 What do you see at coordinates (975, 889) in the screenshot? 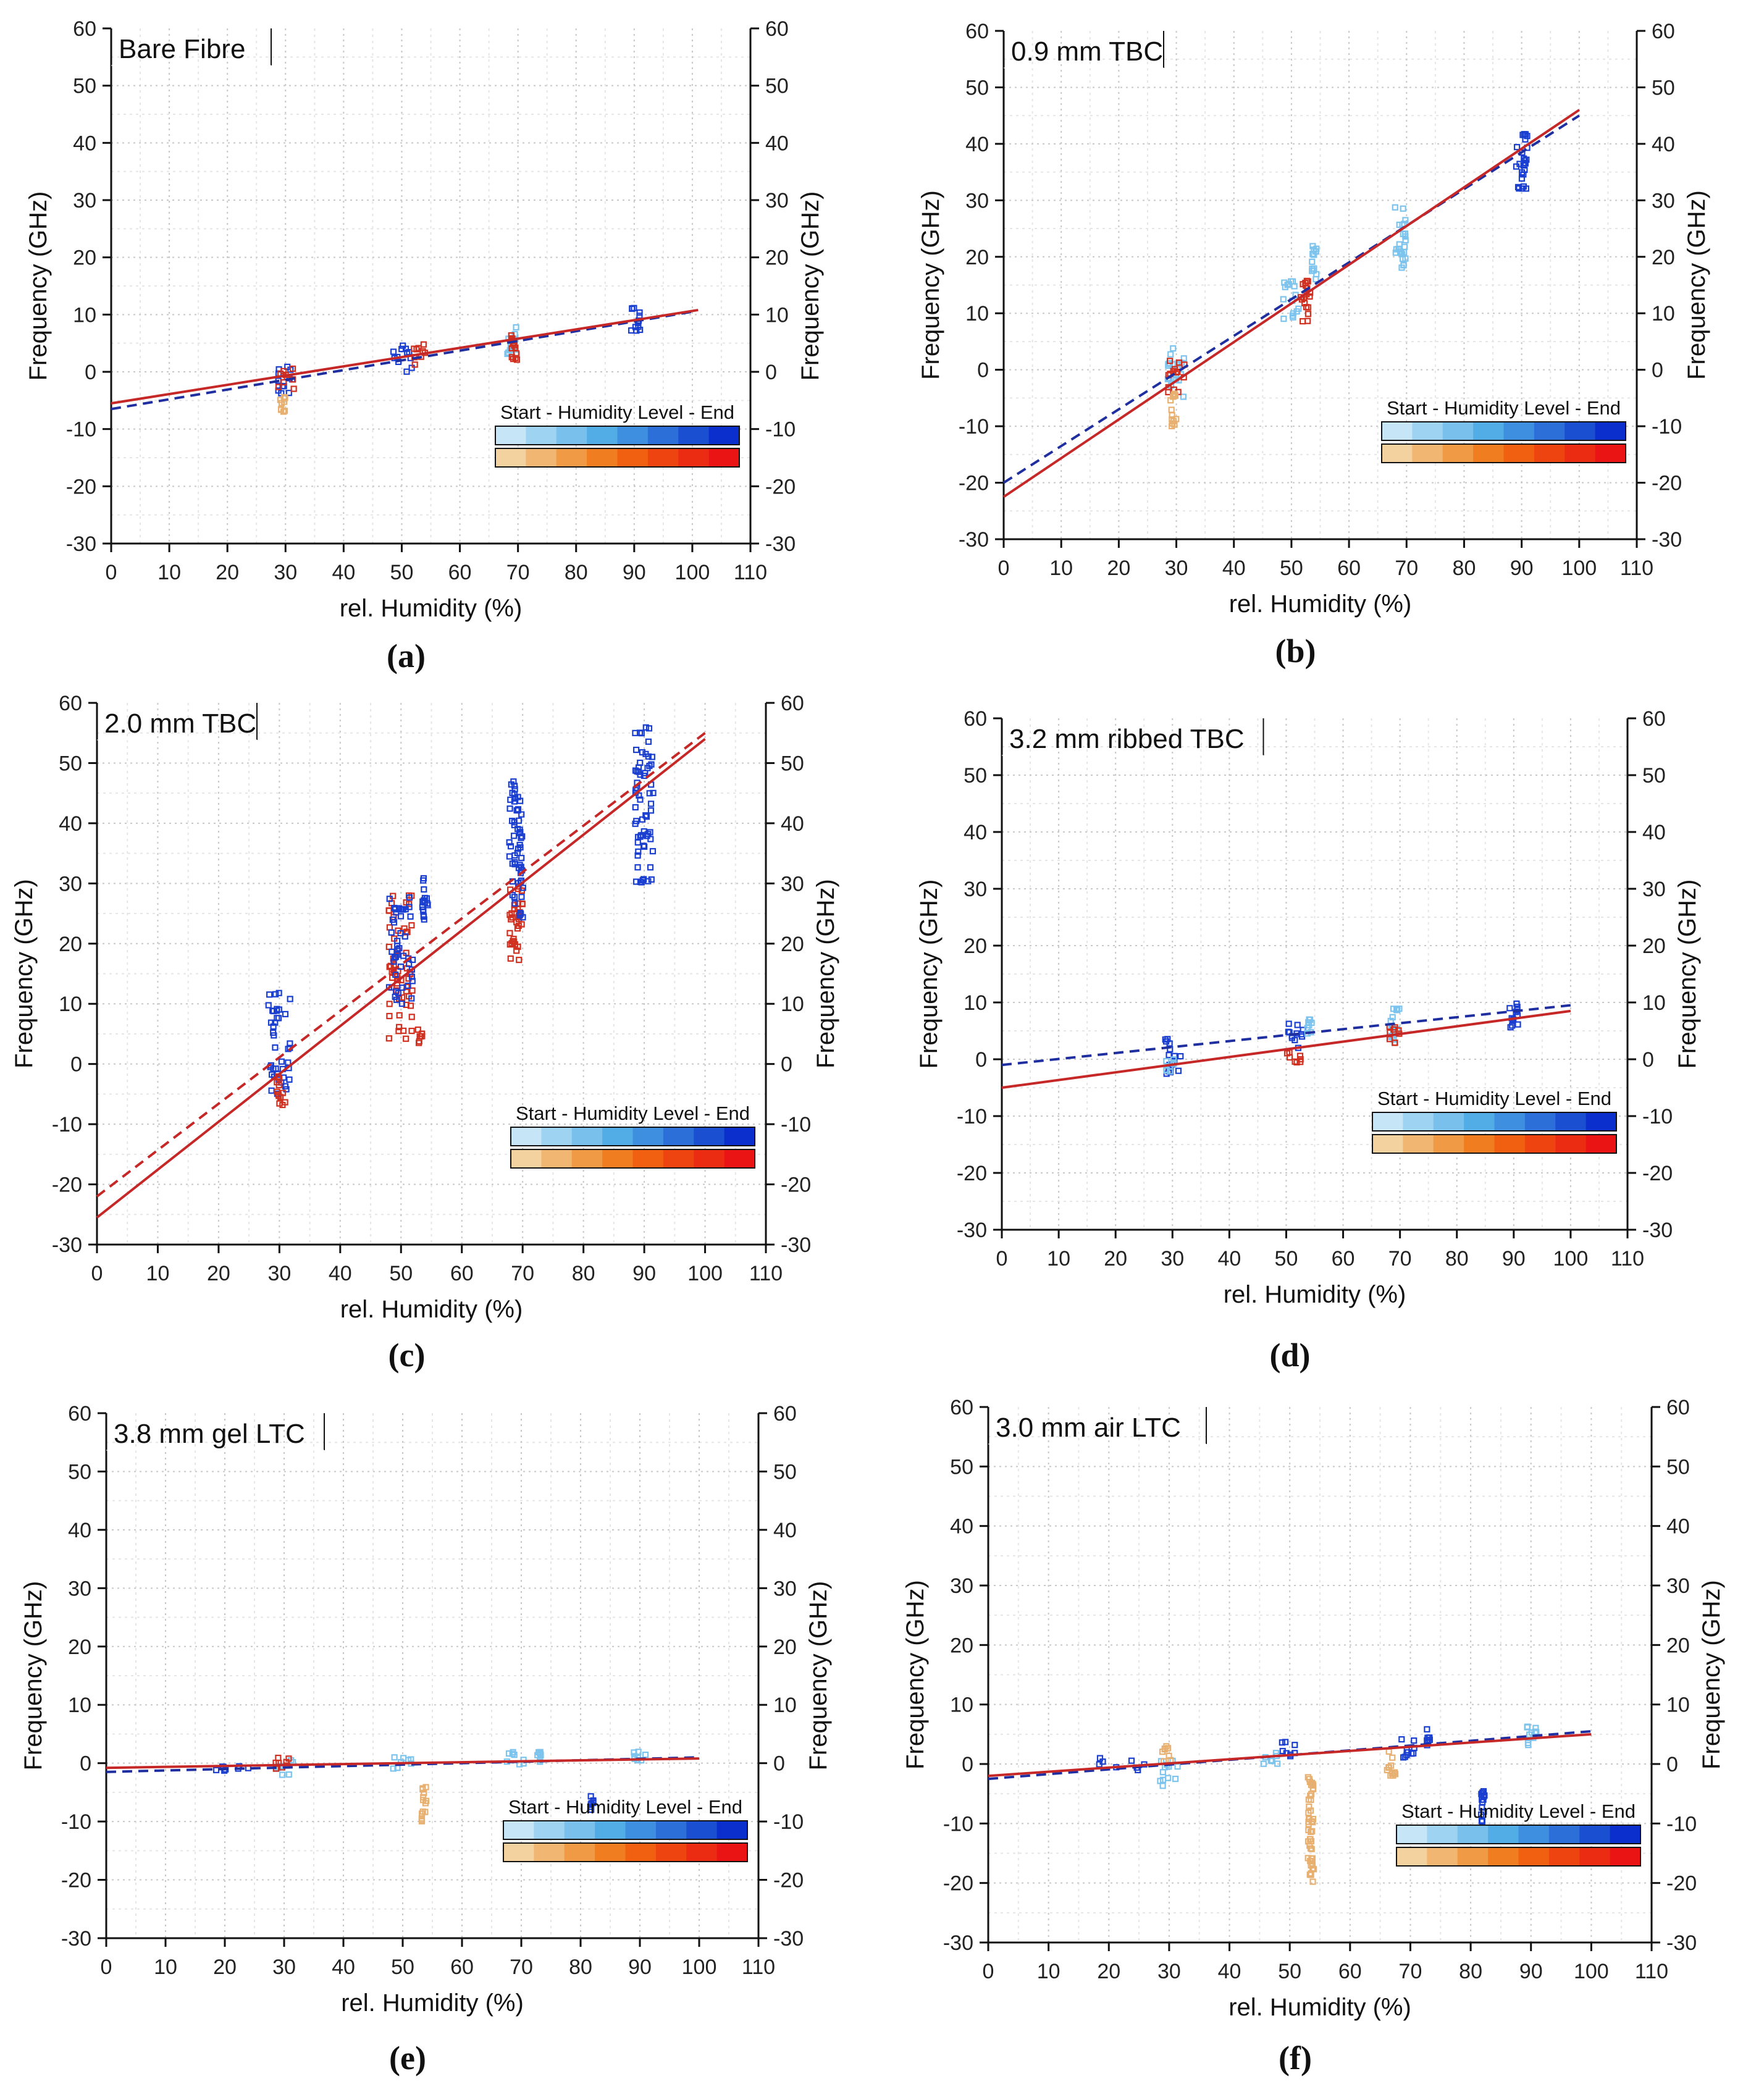
I see `y-tick-label: 30` at bounding box center [975, 889].